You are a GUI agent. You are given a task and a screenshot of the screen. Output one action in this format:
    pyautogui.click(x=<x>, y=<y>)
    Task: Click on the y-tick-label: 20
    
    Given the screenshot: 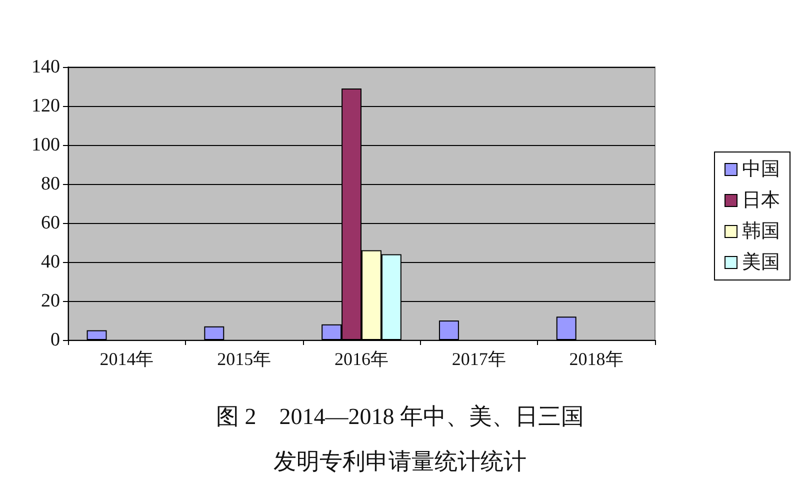 What is the action you would take?
    pyautogui.click(x=50, y=301)
    